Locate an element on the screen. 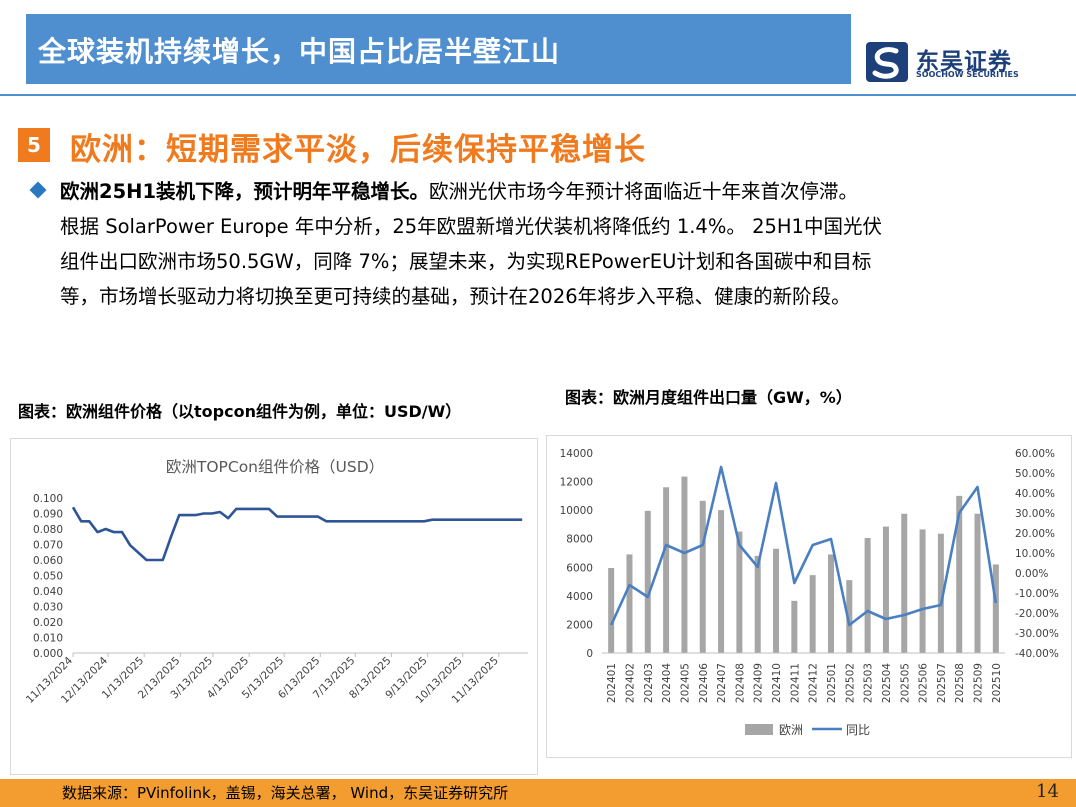 The height and width of the screenshot is (807, 1076). brand-logo: 东吴证券 SOOCHOW SECURITIES is located at coordinates (961, 62).